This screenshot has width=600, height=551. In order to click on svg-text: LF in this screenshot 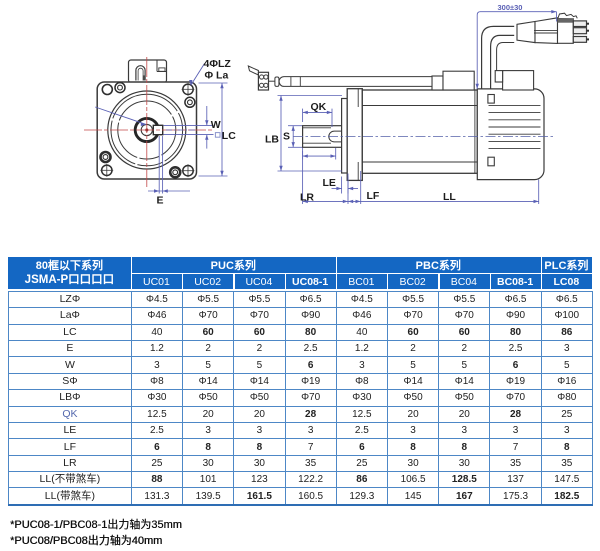, I will do `click(373, 196)`.